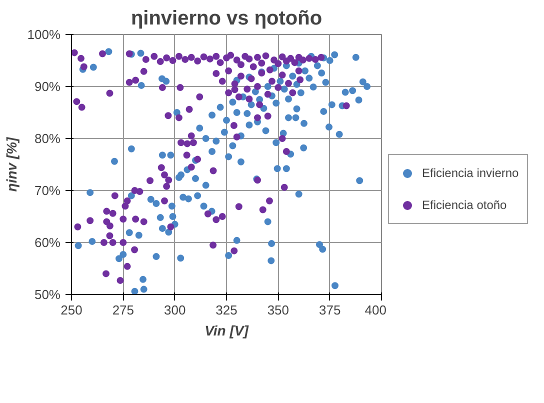 The height and width of the screenshot is (403, 544). I want to click on x-tick-label: 300, so click(175, 310).